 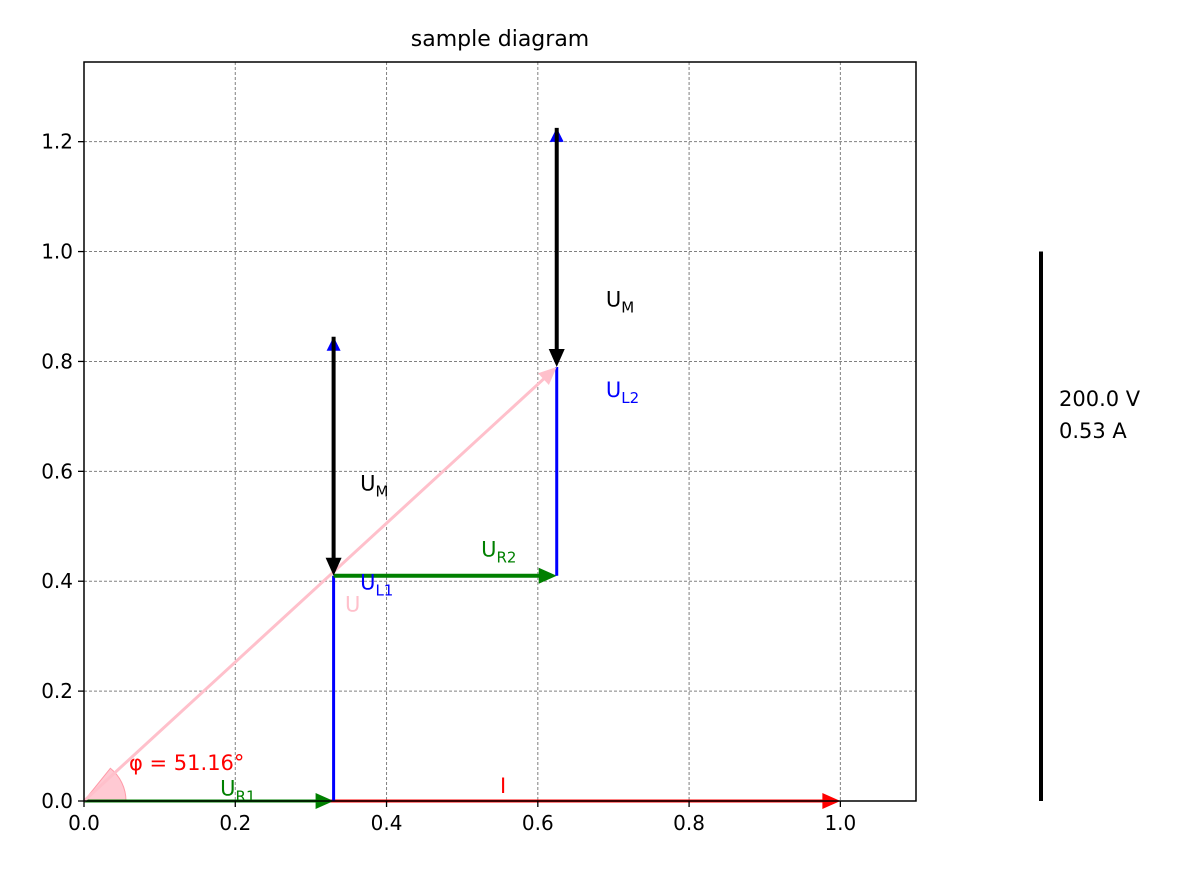 I want to click on x-tick-label: 0.4, so click(x=387, y=823).